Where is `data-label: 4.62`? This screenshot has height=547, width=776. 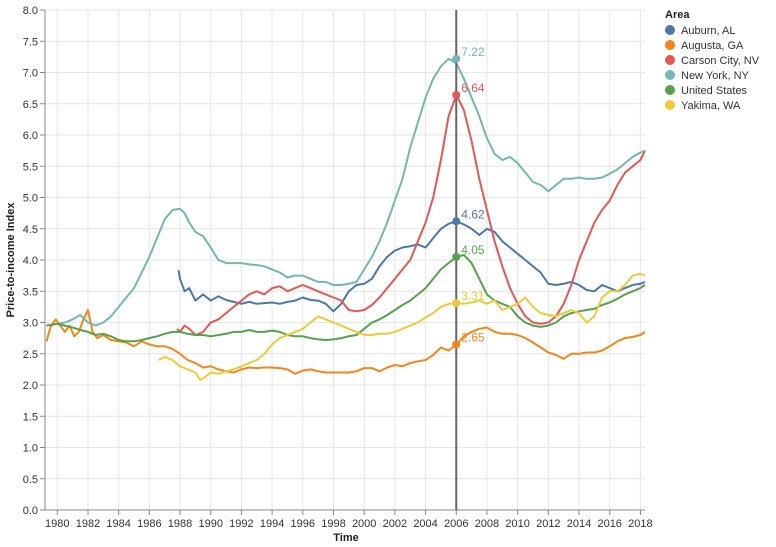
data-label: 4.62 is located at coordinates (473, 214).